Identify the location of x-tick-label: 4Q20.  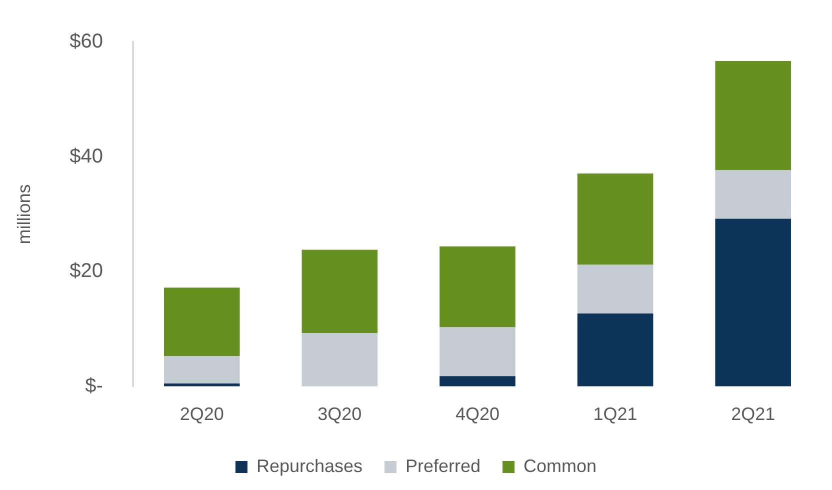
(477, 414).